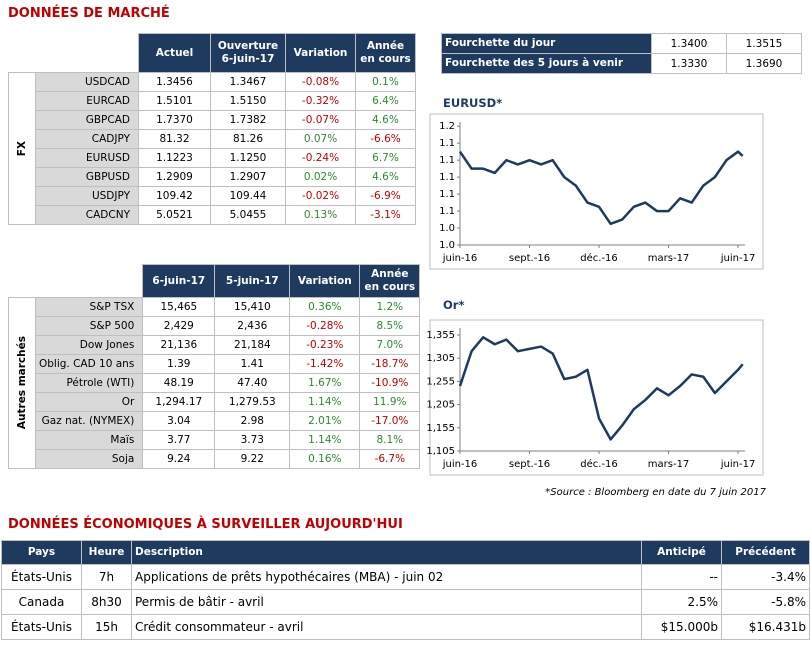 The image size is (810, 652). I want to click on x-tick-label: juin-16, so click(460, 464).